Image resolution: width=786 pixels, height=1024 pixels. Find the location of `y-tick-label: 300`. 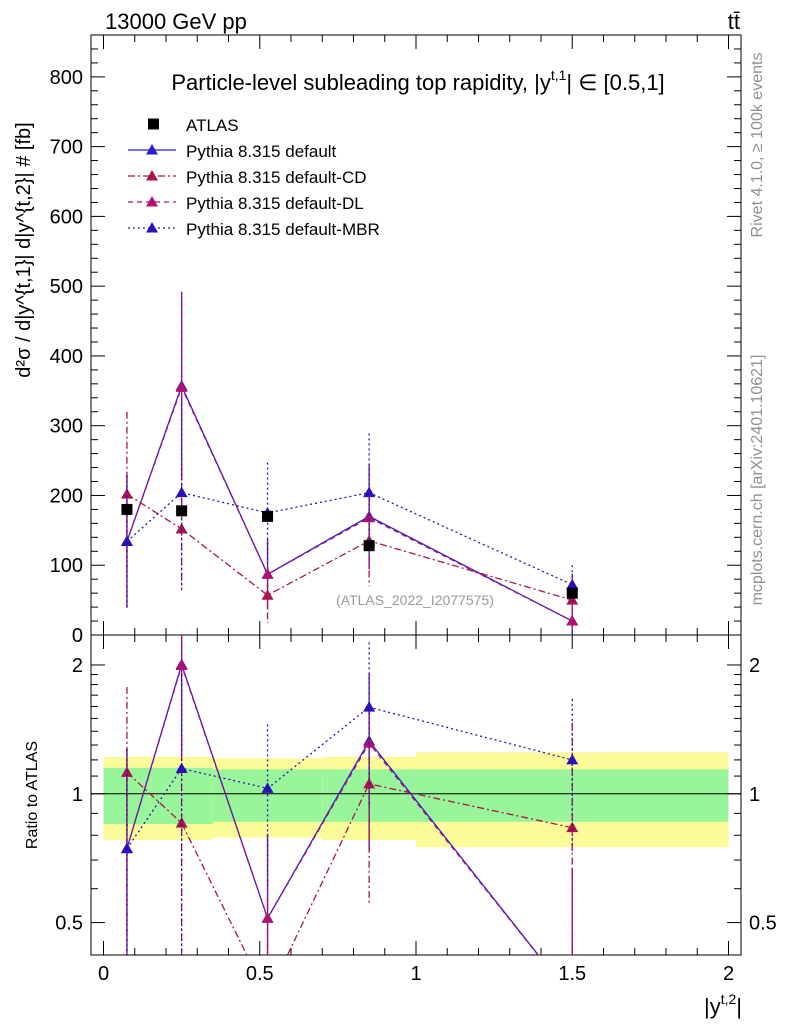

y-tick-label: 300 is located at coordinates (66, 427).